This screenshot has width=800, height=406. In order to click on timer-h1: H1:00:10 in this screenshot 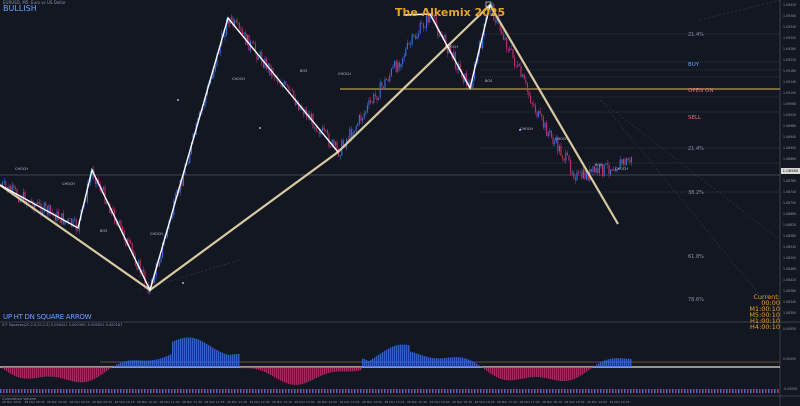, I will do `click(765, 321)`.